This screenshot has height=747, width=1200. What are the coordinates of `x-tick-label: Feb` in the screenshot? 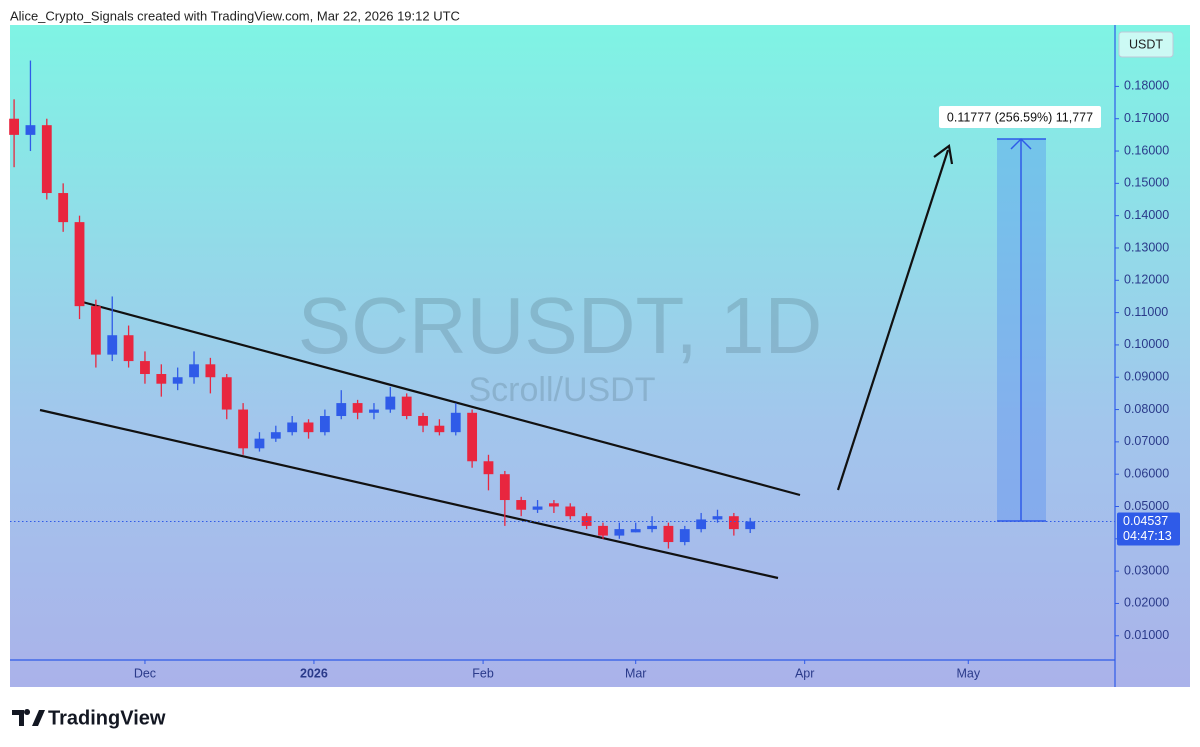 It's located at (483, 673).